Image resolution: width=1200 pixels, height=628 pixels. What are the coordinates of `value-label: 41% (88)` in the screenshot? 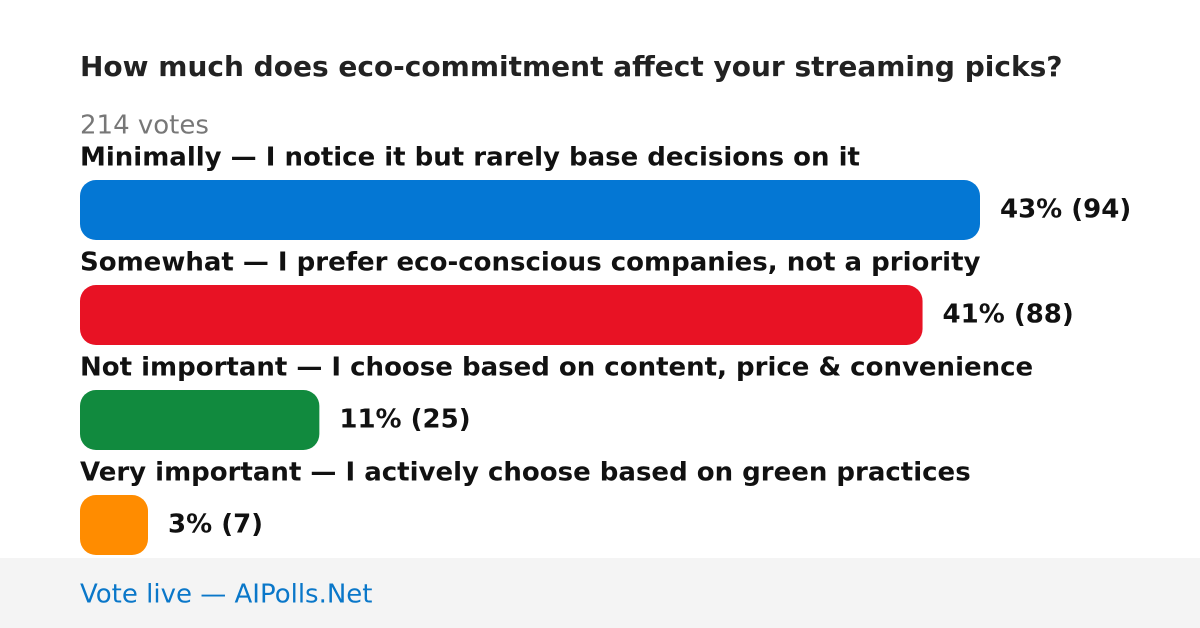 It's located at (1008, 315).